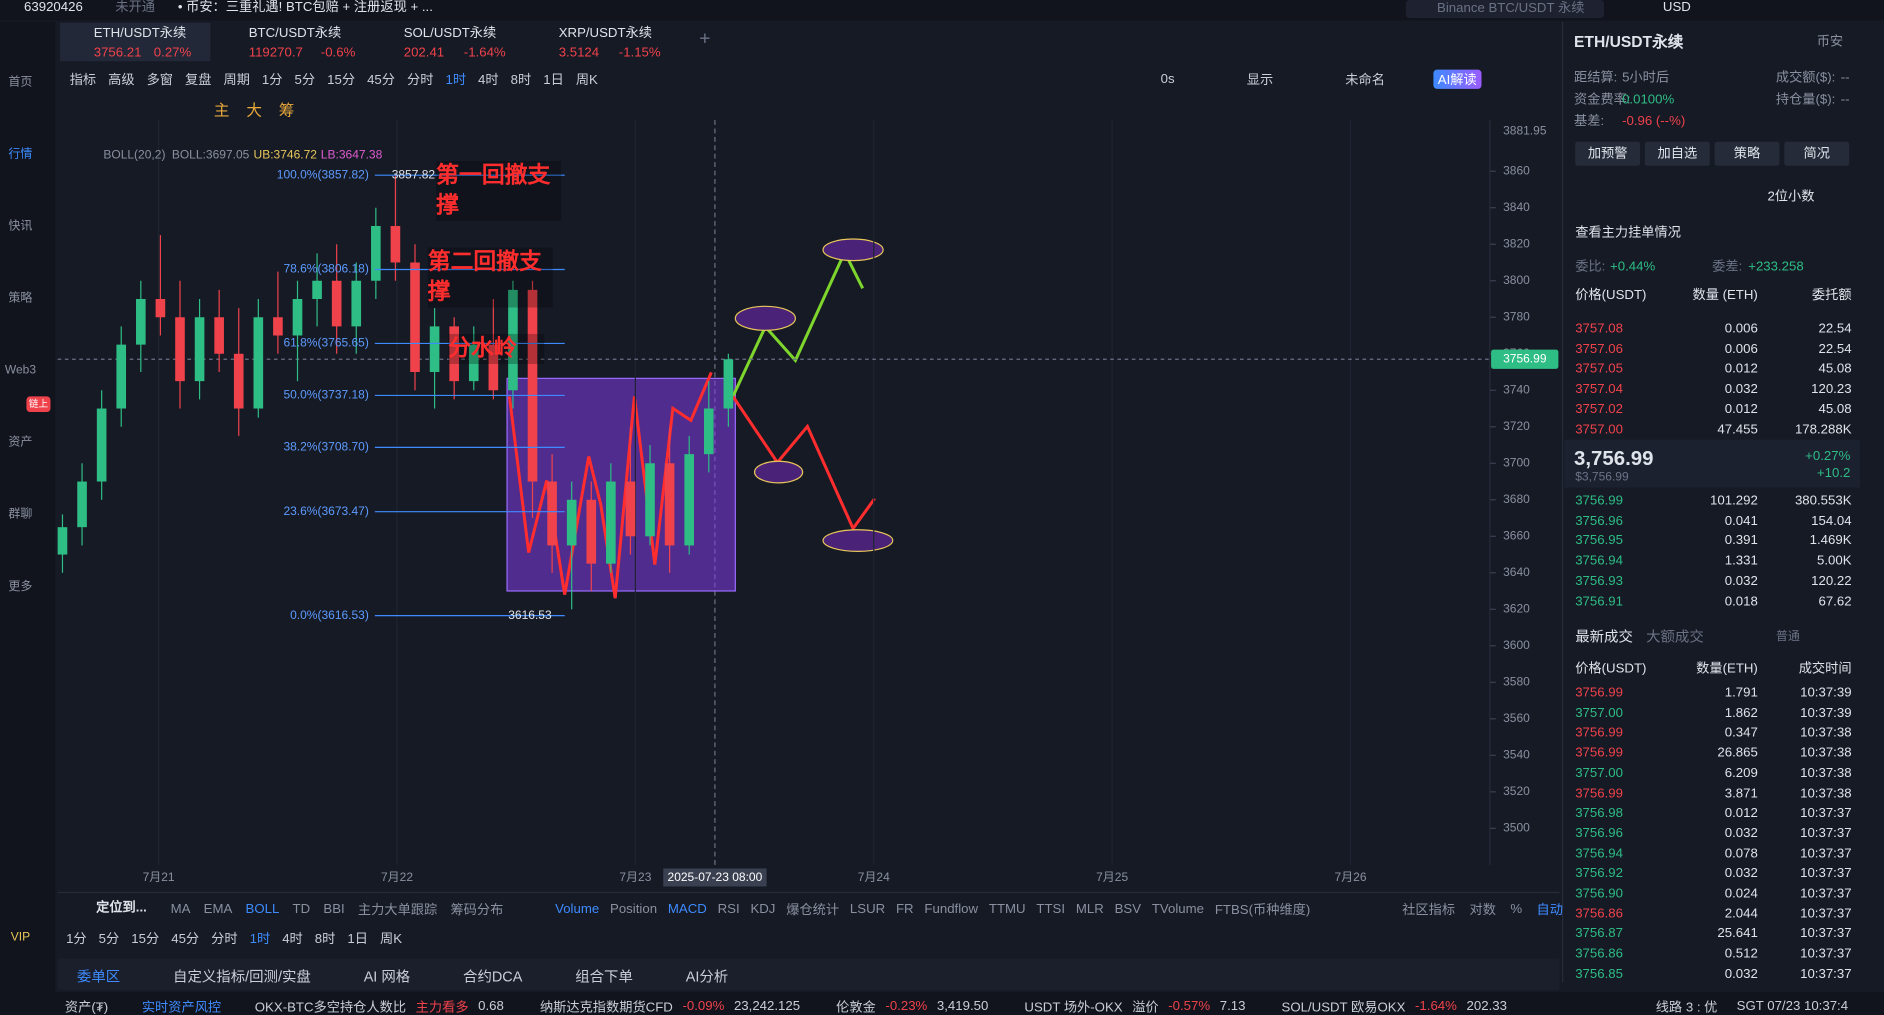 This screenshot has height=1015, width=1884. Describe the element at coordinates (450, 33) in the screenshot. I see `tab-name: SOL/USDT永续` at that location.